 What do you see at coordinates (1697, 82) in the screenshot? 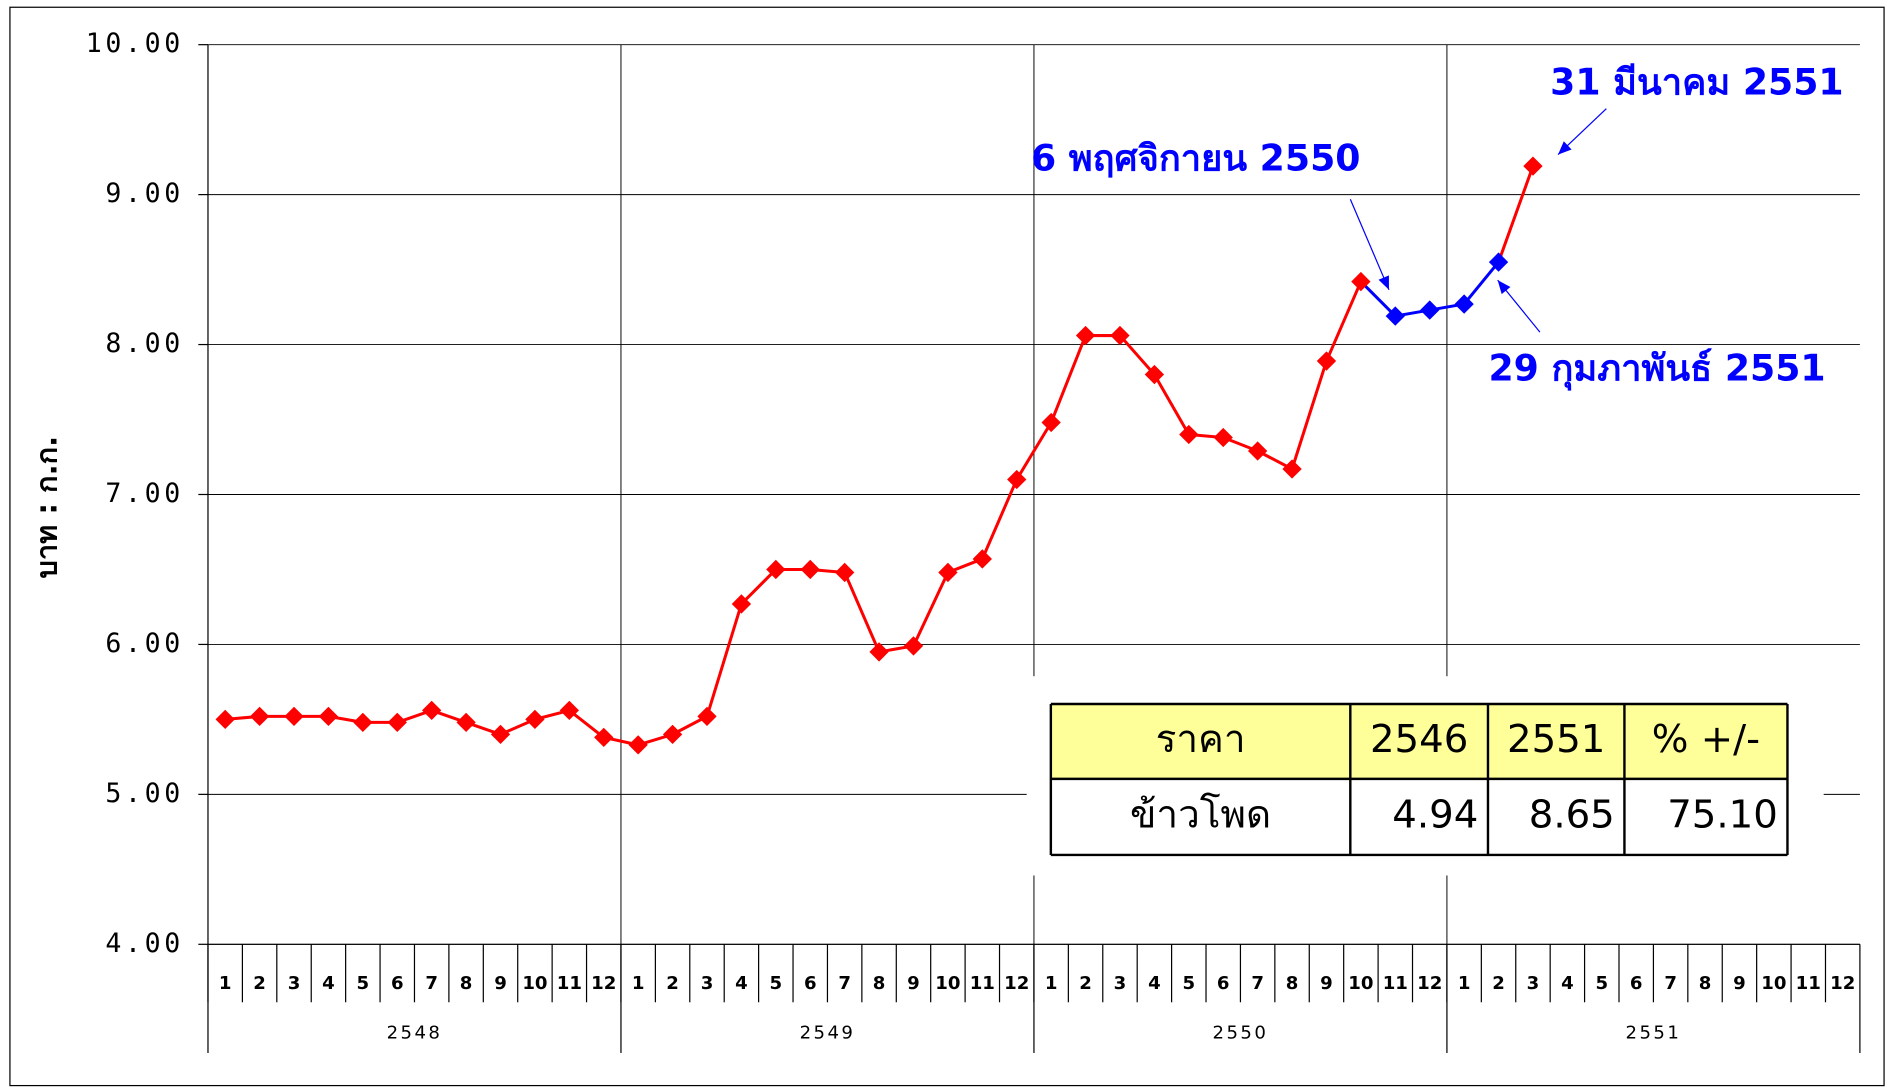
I see `annotation: 31 มีนาคม 2551` at bounding box center [1697, 82].